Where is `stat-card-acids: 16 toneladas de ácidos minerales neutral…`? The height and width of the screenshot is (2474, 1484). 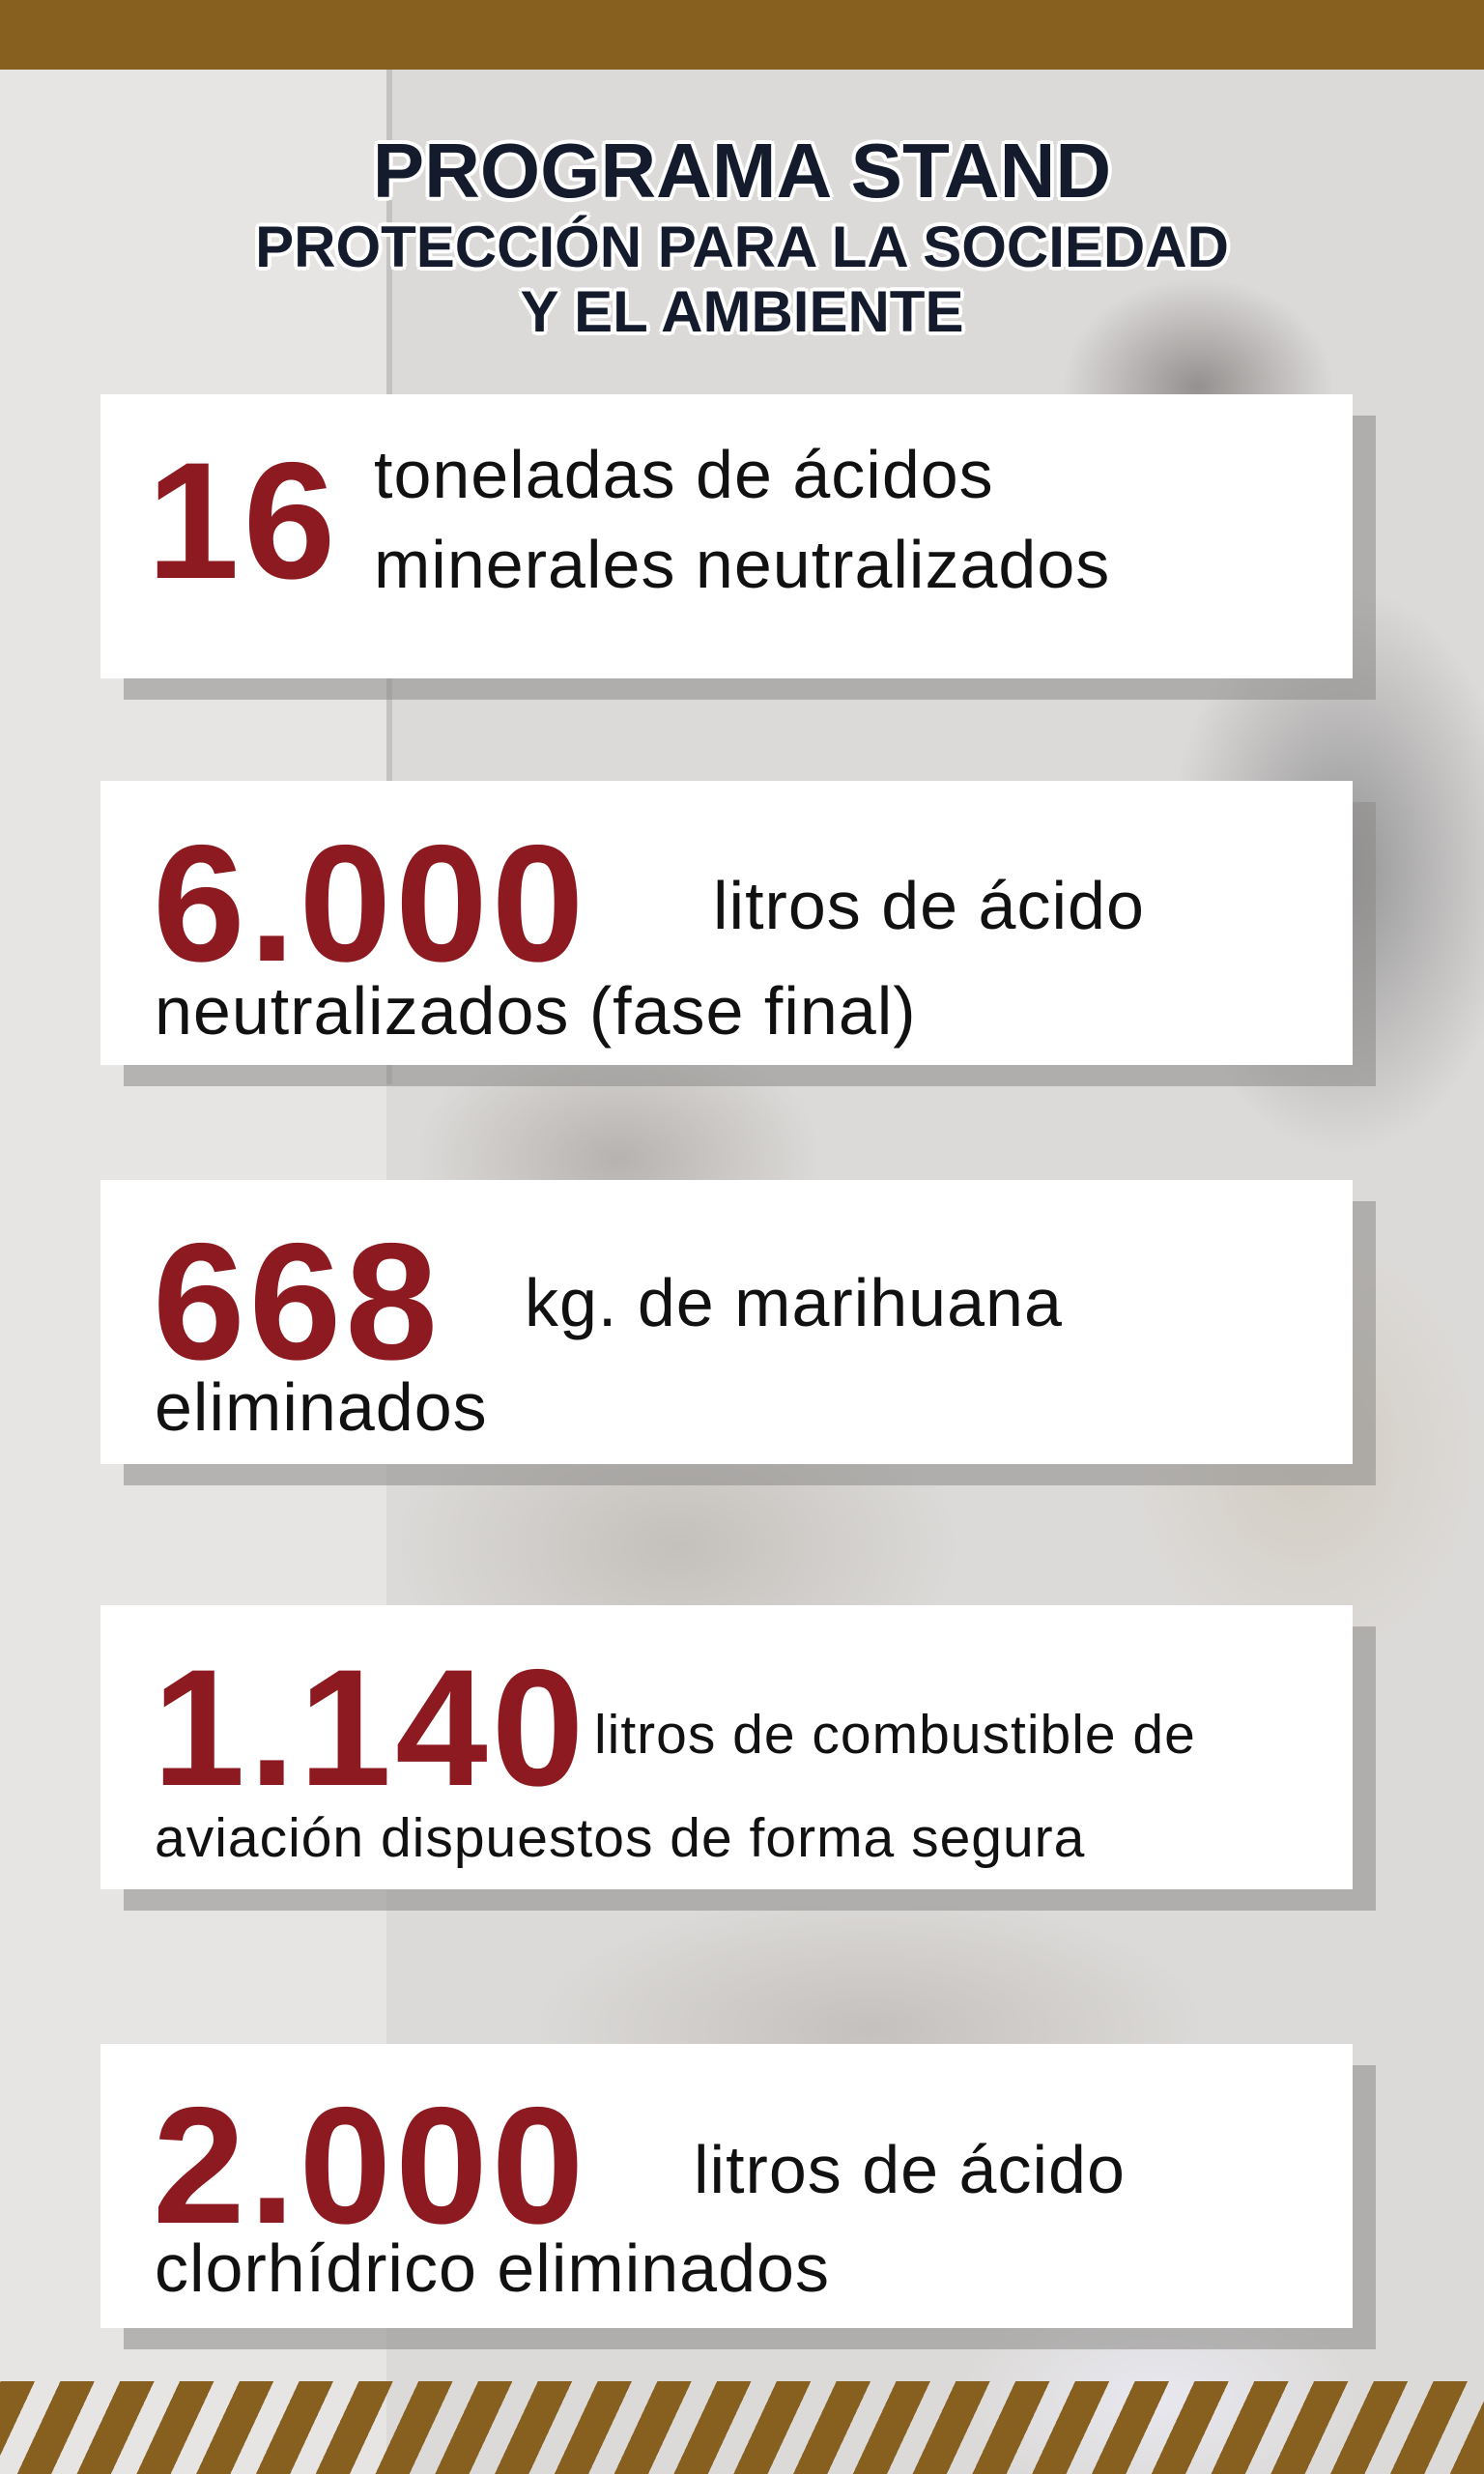 stat-card-acids: 16 toneladas de ácidos minerales neutral… is located at coordinates (727, 536).